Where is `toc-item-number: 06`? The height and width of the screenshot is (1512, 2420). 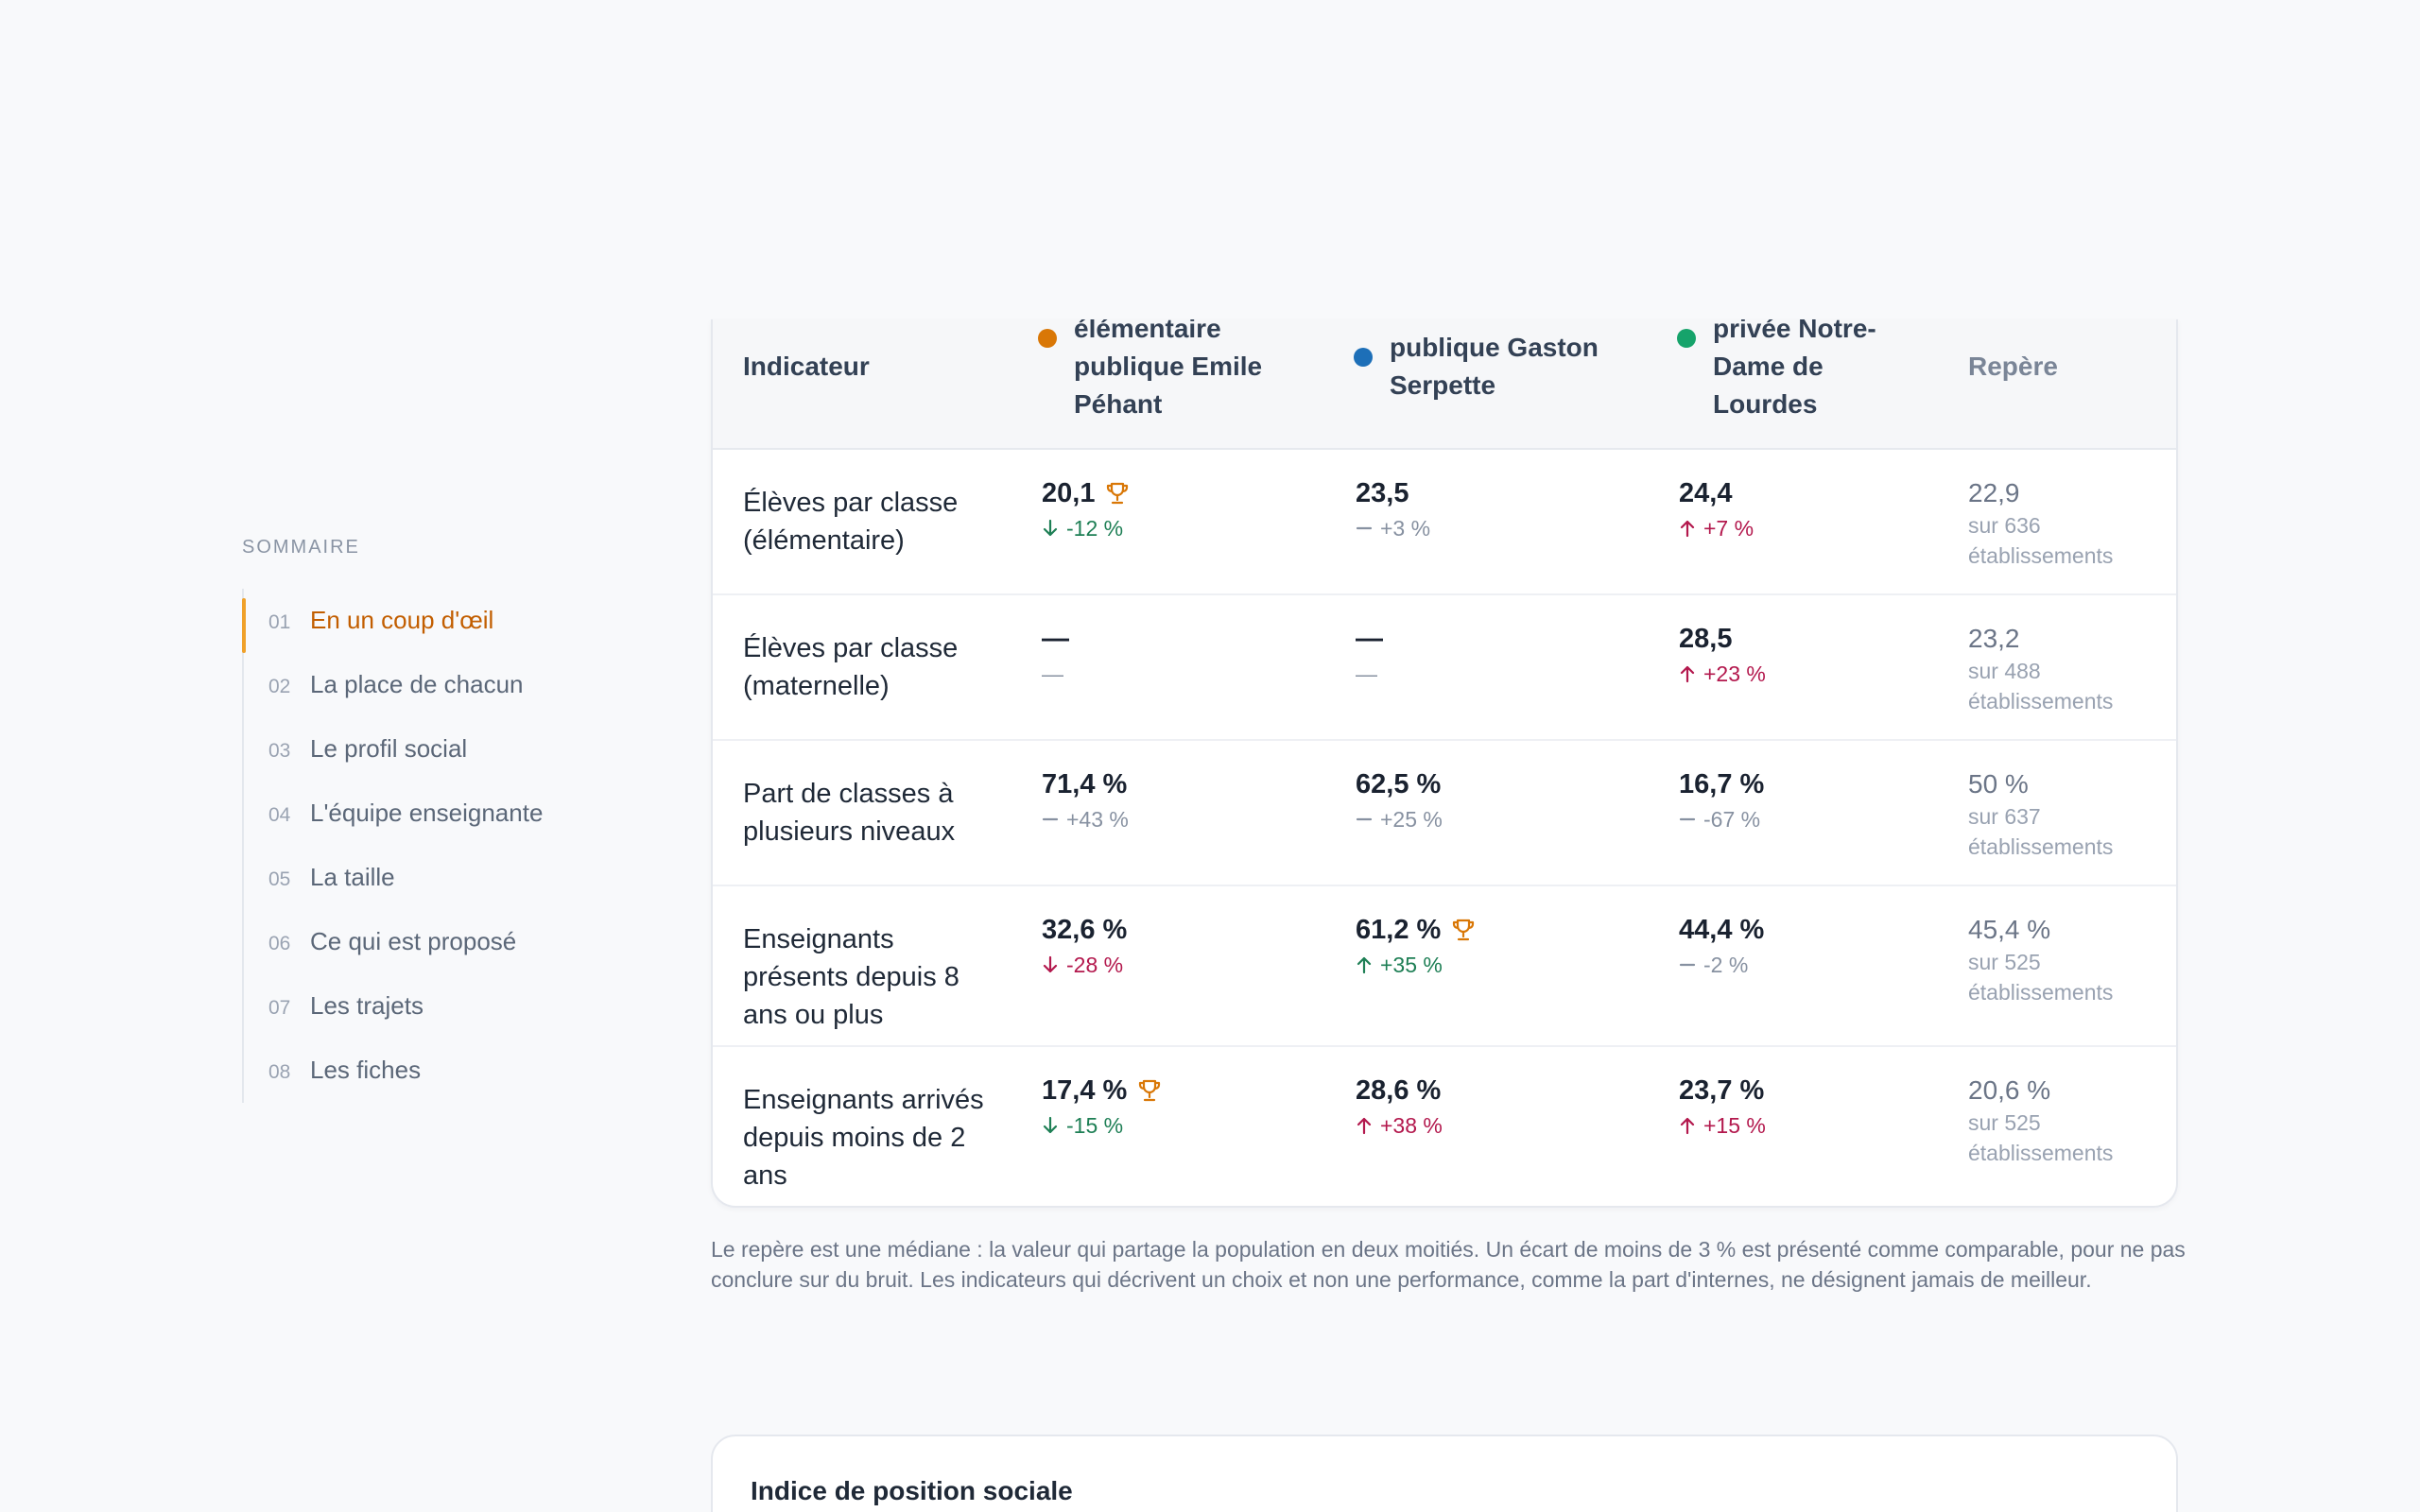
toc-item-number: 06 is located at coordinates (279, 943).